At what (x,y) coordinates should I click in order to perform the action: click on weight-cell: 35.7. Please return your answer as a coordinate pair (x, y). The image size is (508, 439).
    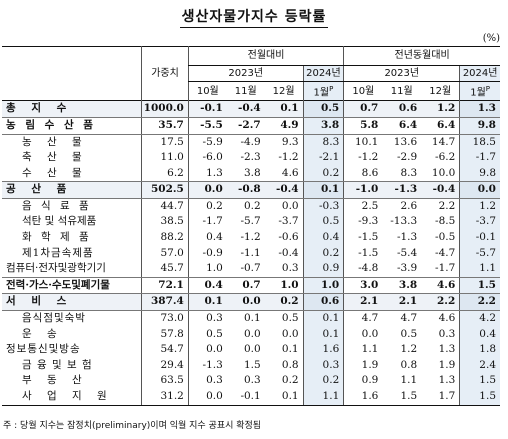
    Looking at the image, I should click on (165, 126).